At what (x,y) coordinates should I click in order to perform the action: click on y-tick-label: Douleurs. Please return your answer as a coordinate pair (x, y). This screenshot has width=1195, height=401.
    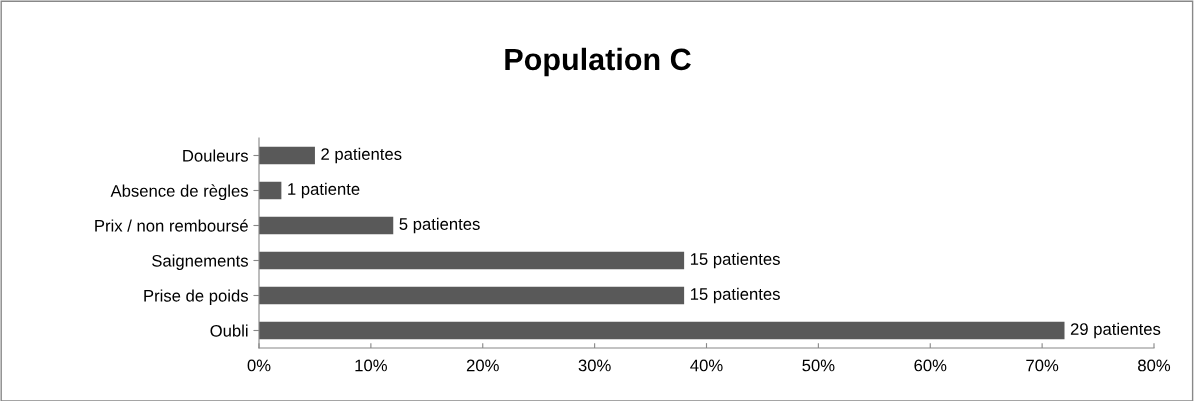
    Looking at the image, I should click on (215, 155).